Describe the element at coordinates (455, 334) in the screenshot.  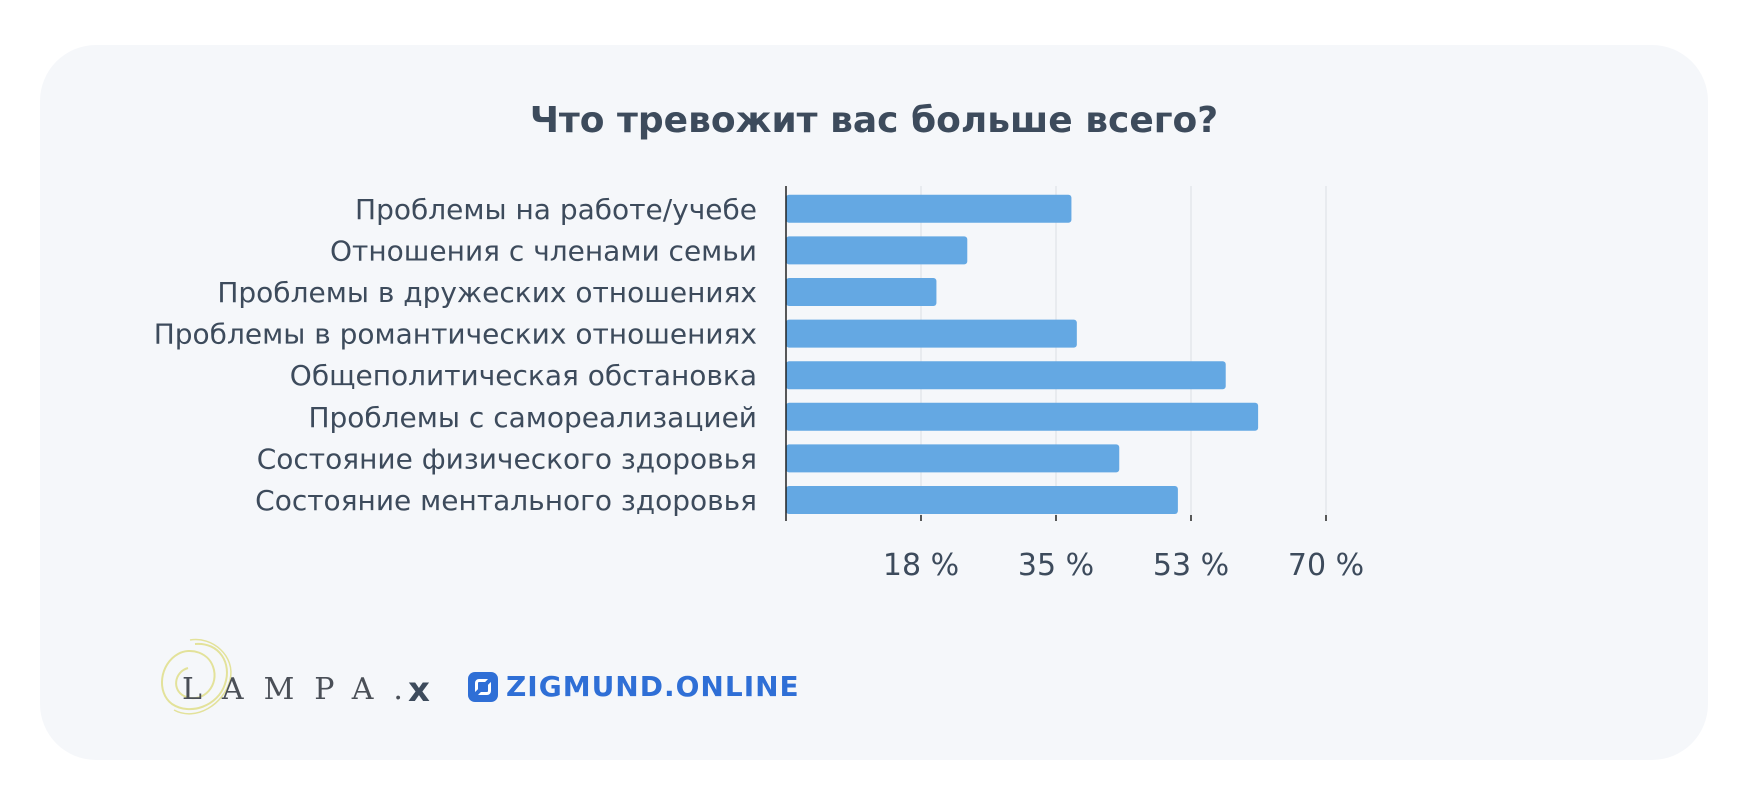
I see `category-label: Проблемы в романтических отношениях` at that location.